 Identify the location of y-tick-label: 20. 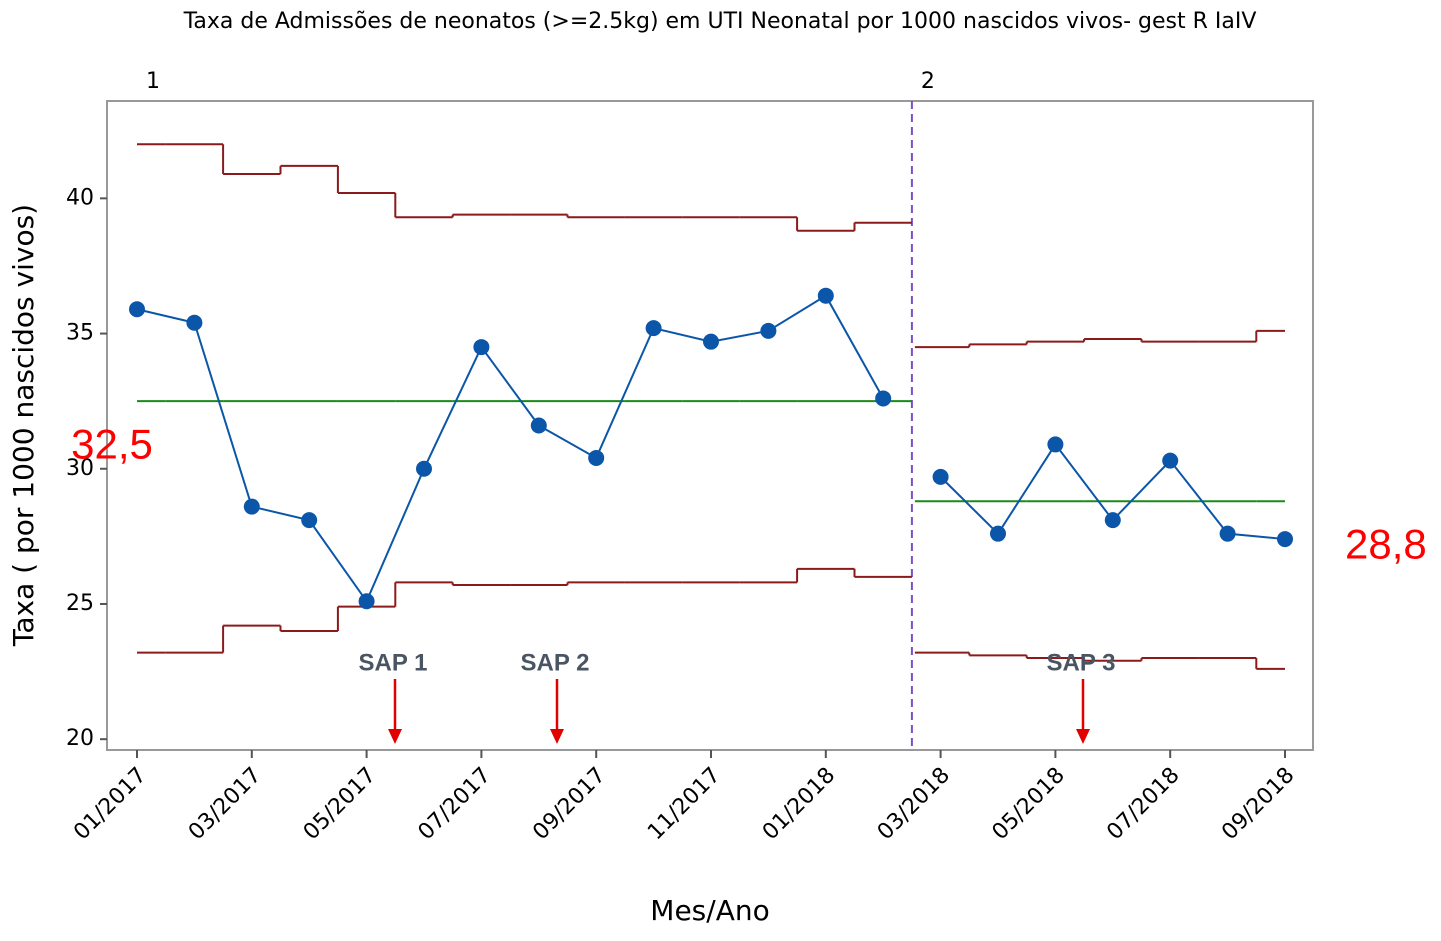
(80, 738).